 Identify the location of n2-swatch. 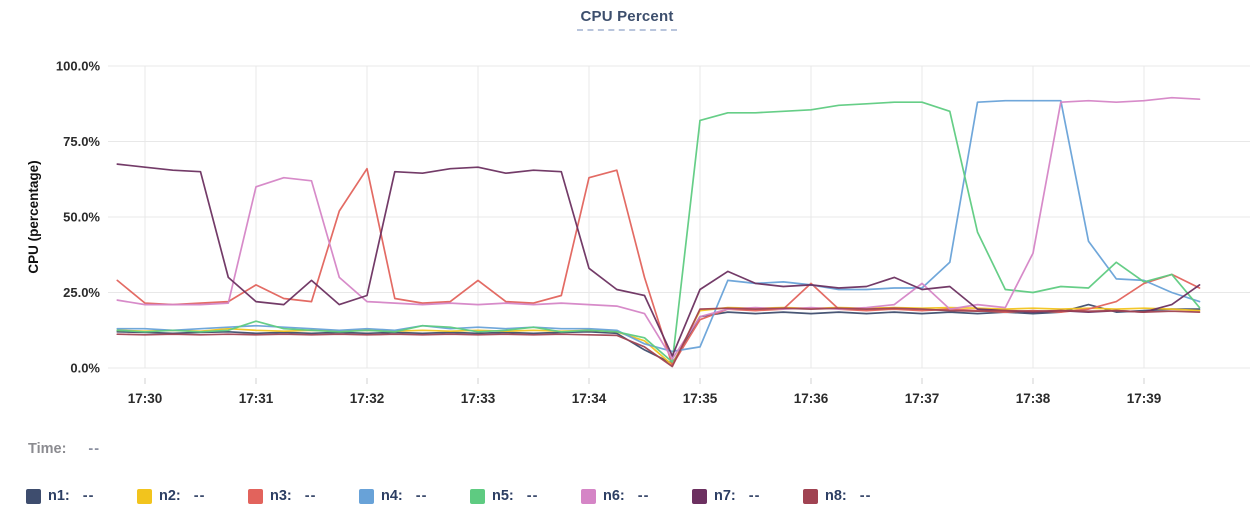
(144, 496).